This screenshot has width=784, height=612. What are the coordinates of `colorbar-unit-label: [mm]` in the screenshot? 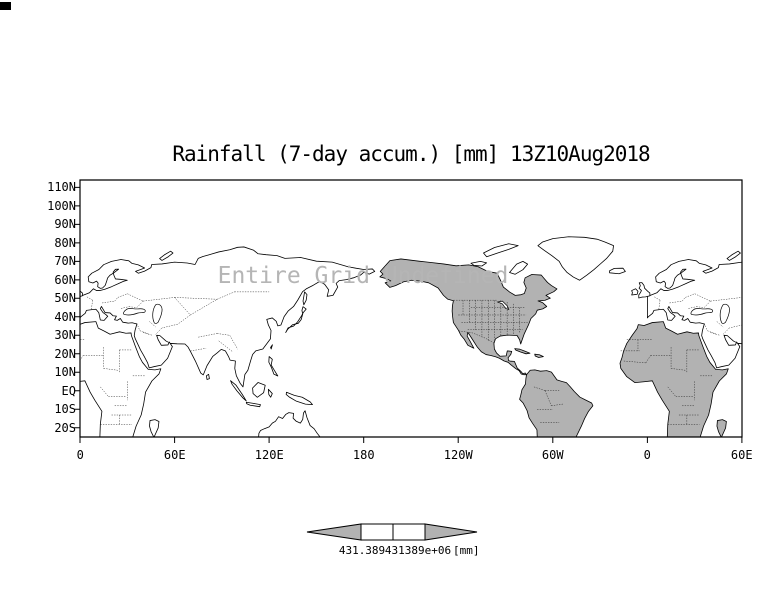 It's located at (466, 550).